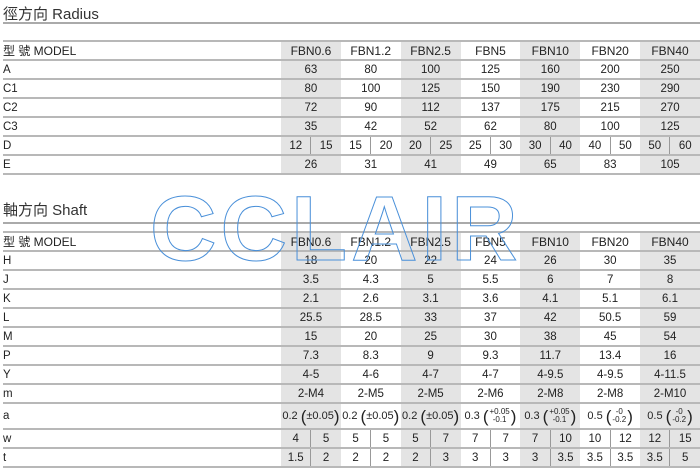  What do you see at coordinates (142, 337) in the screenshot?
I see `row-label: M` at bounding box center [142, 337].